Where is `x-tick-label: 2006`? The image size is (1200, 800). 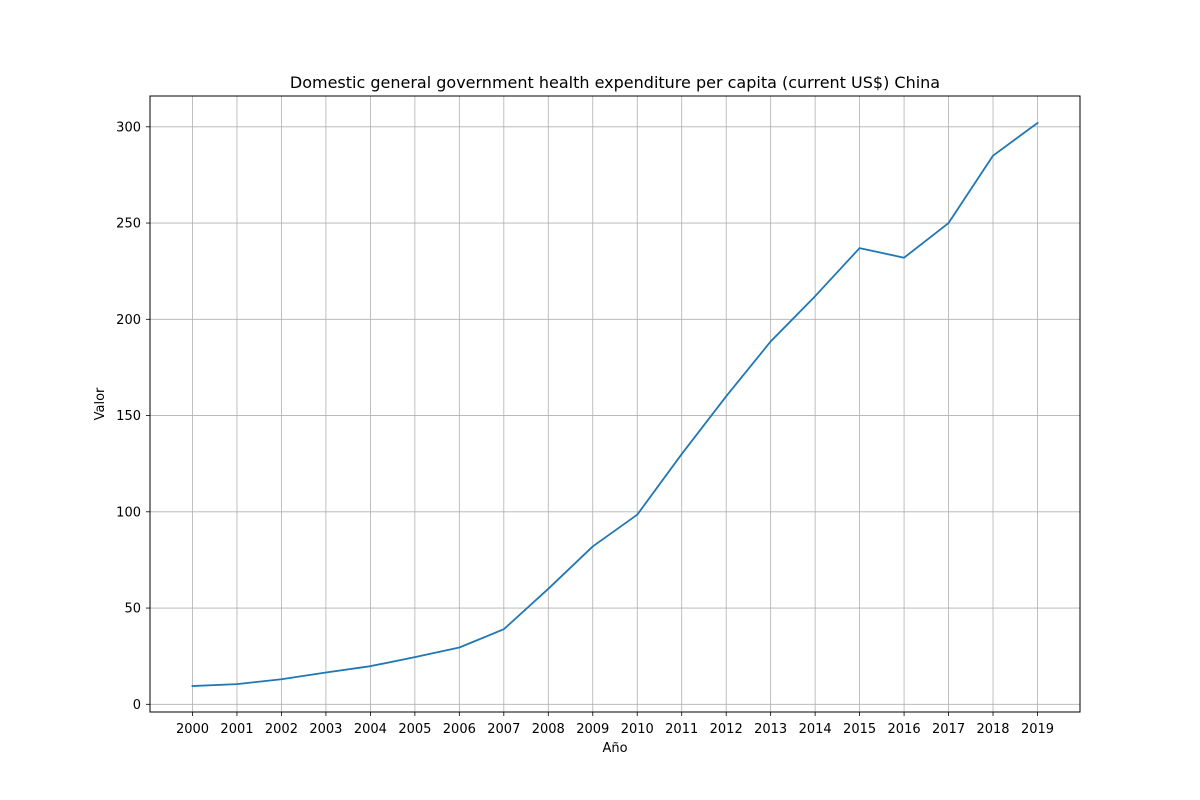
x-tick-label: 2006 is located at coordinates (459, 729).